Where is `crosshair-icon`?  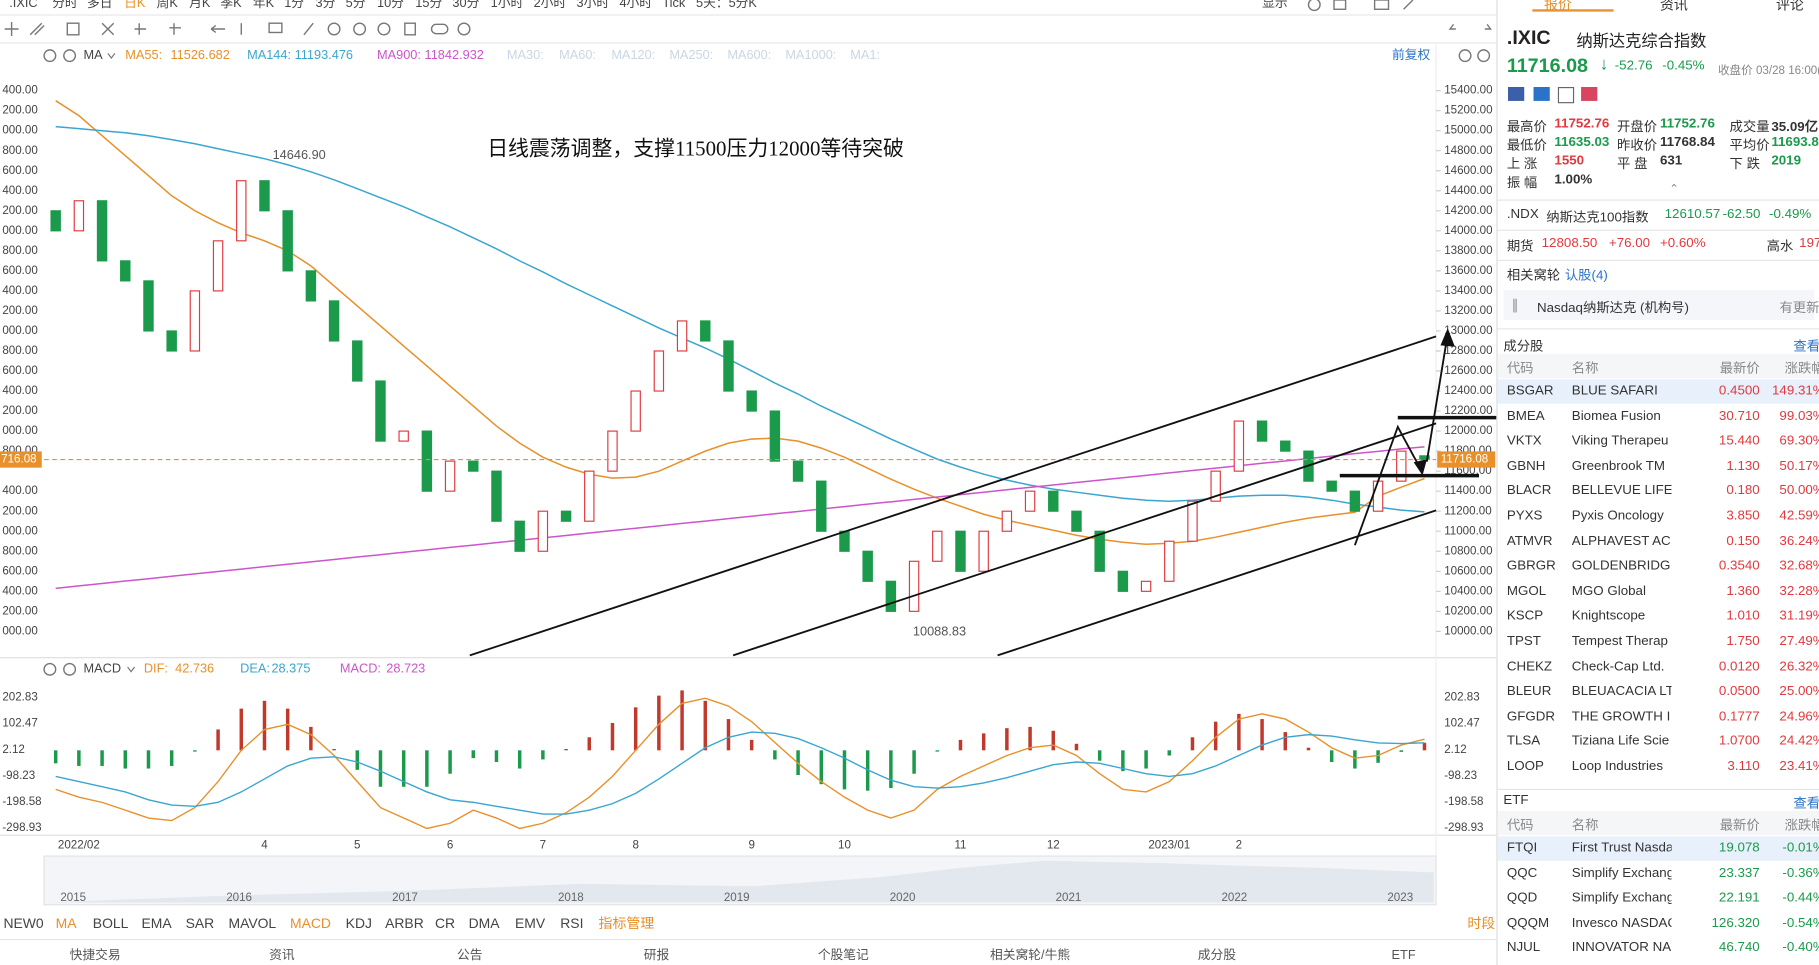
crosshair-icon is located at coordinates (11, 29).